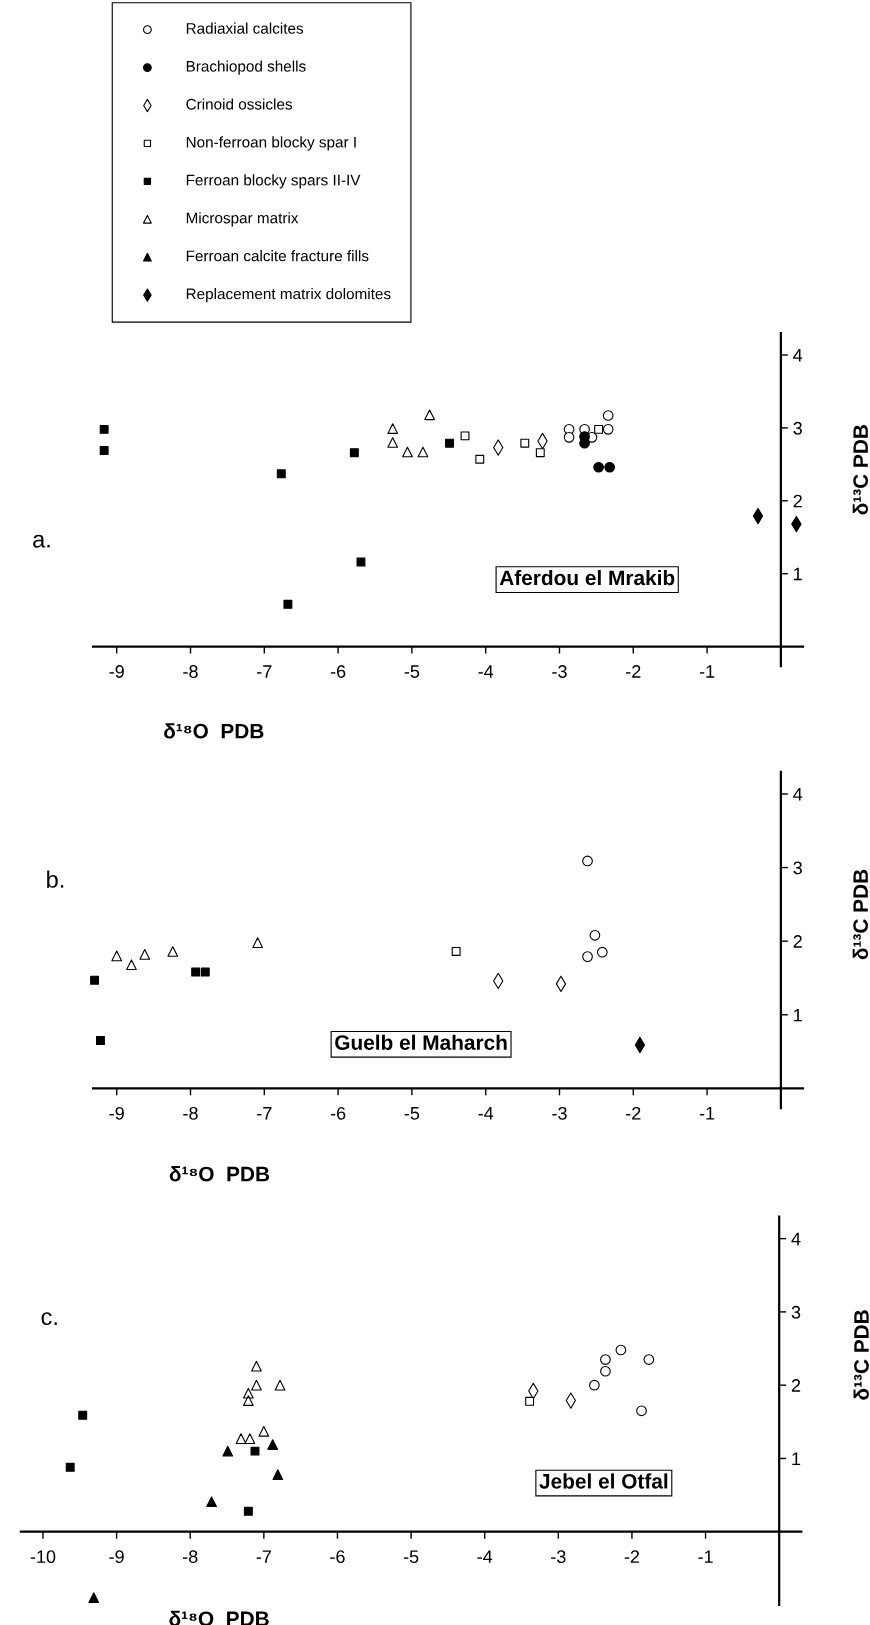  What do you see at coordinates (43, 1557) in the screenshot?
I see `x-tick-label: -10` at bounding box center [43, 1557].